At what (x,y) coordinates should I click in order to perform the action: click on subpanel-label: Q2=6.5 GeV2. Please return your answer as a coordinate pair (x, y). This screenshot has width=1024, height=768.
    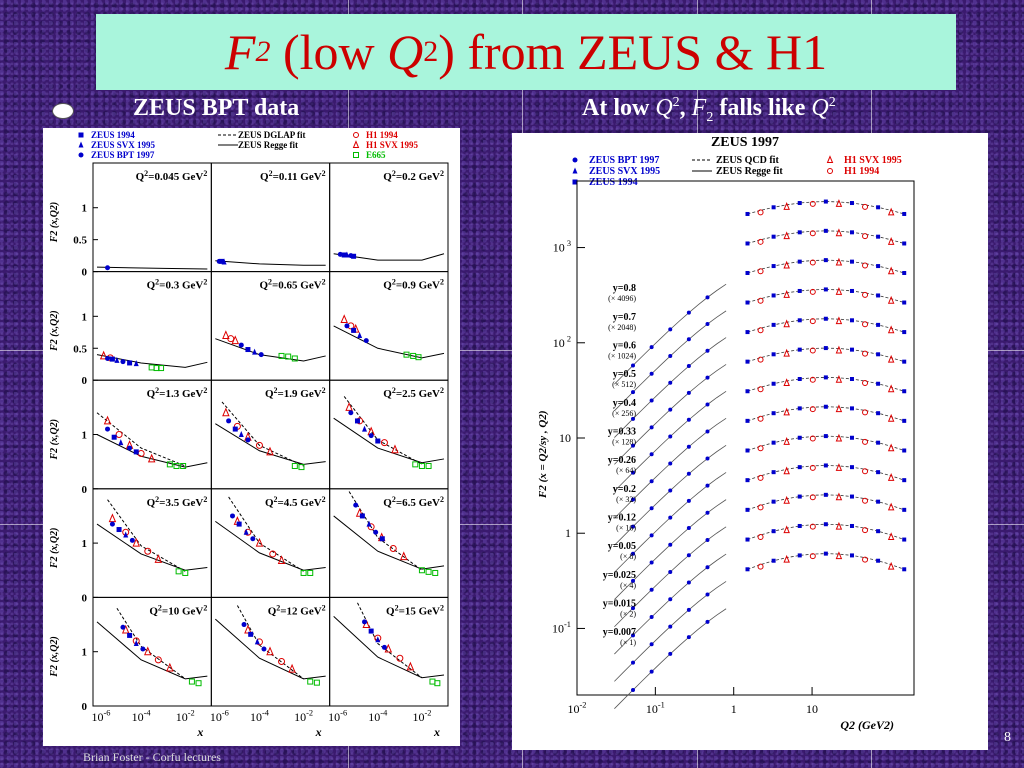
    Looking at the image, I should click on (413, 501).